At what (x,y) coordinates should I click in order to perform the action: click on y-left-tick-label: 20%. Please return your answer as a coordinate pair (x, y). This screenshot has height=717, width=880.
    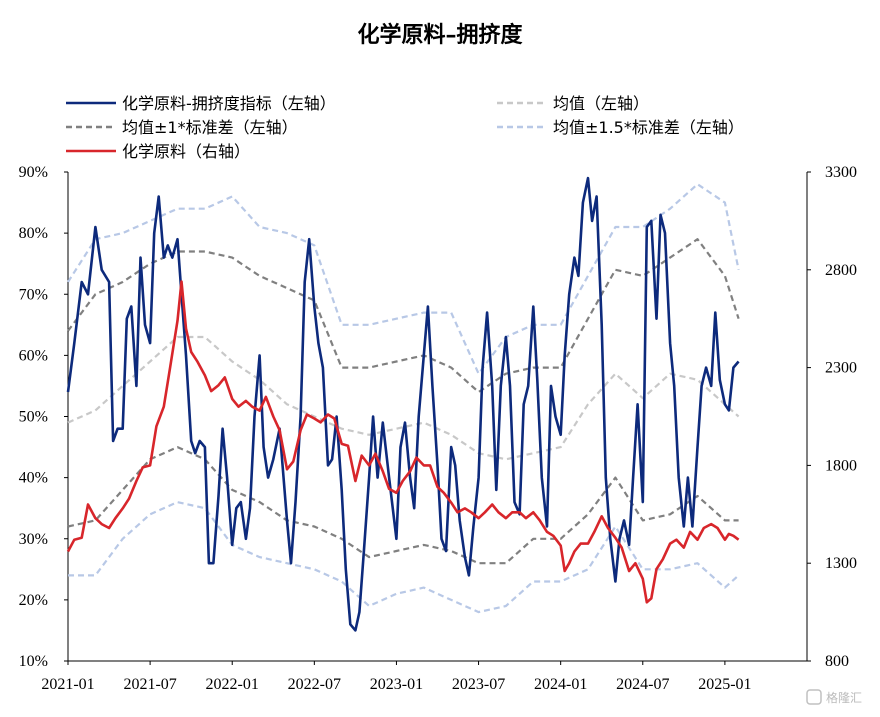
    Looking at the image, I should click on (33, 600).